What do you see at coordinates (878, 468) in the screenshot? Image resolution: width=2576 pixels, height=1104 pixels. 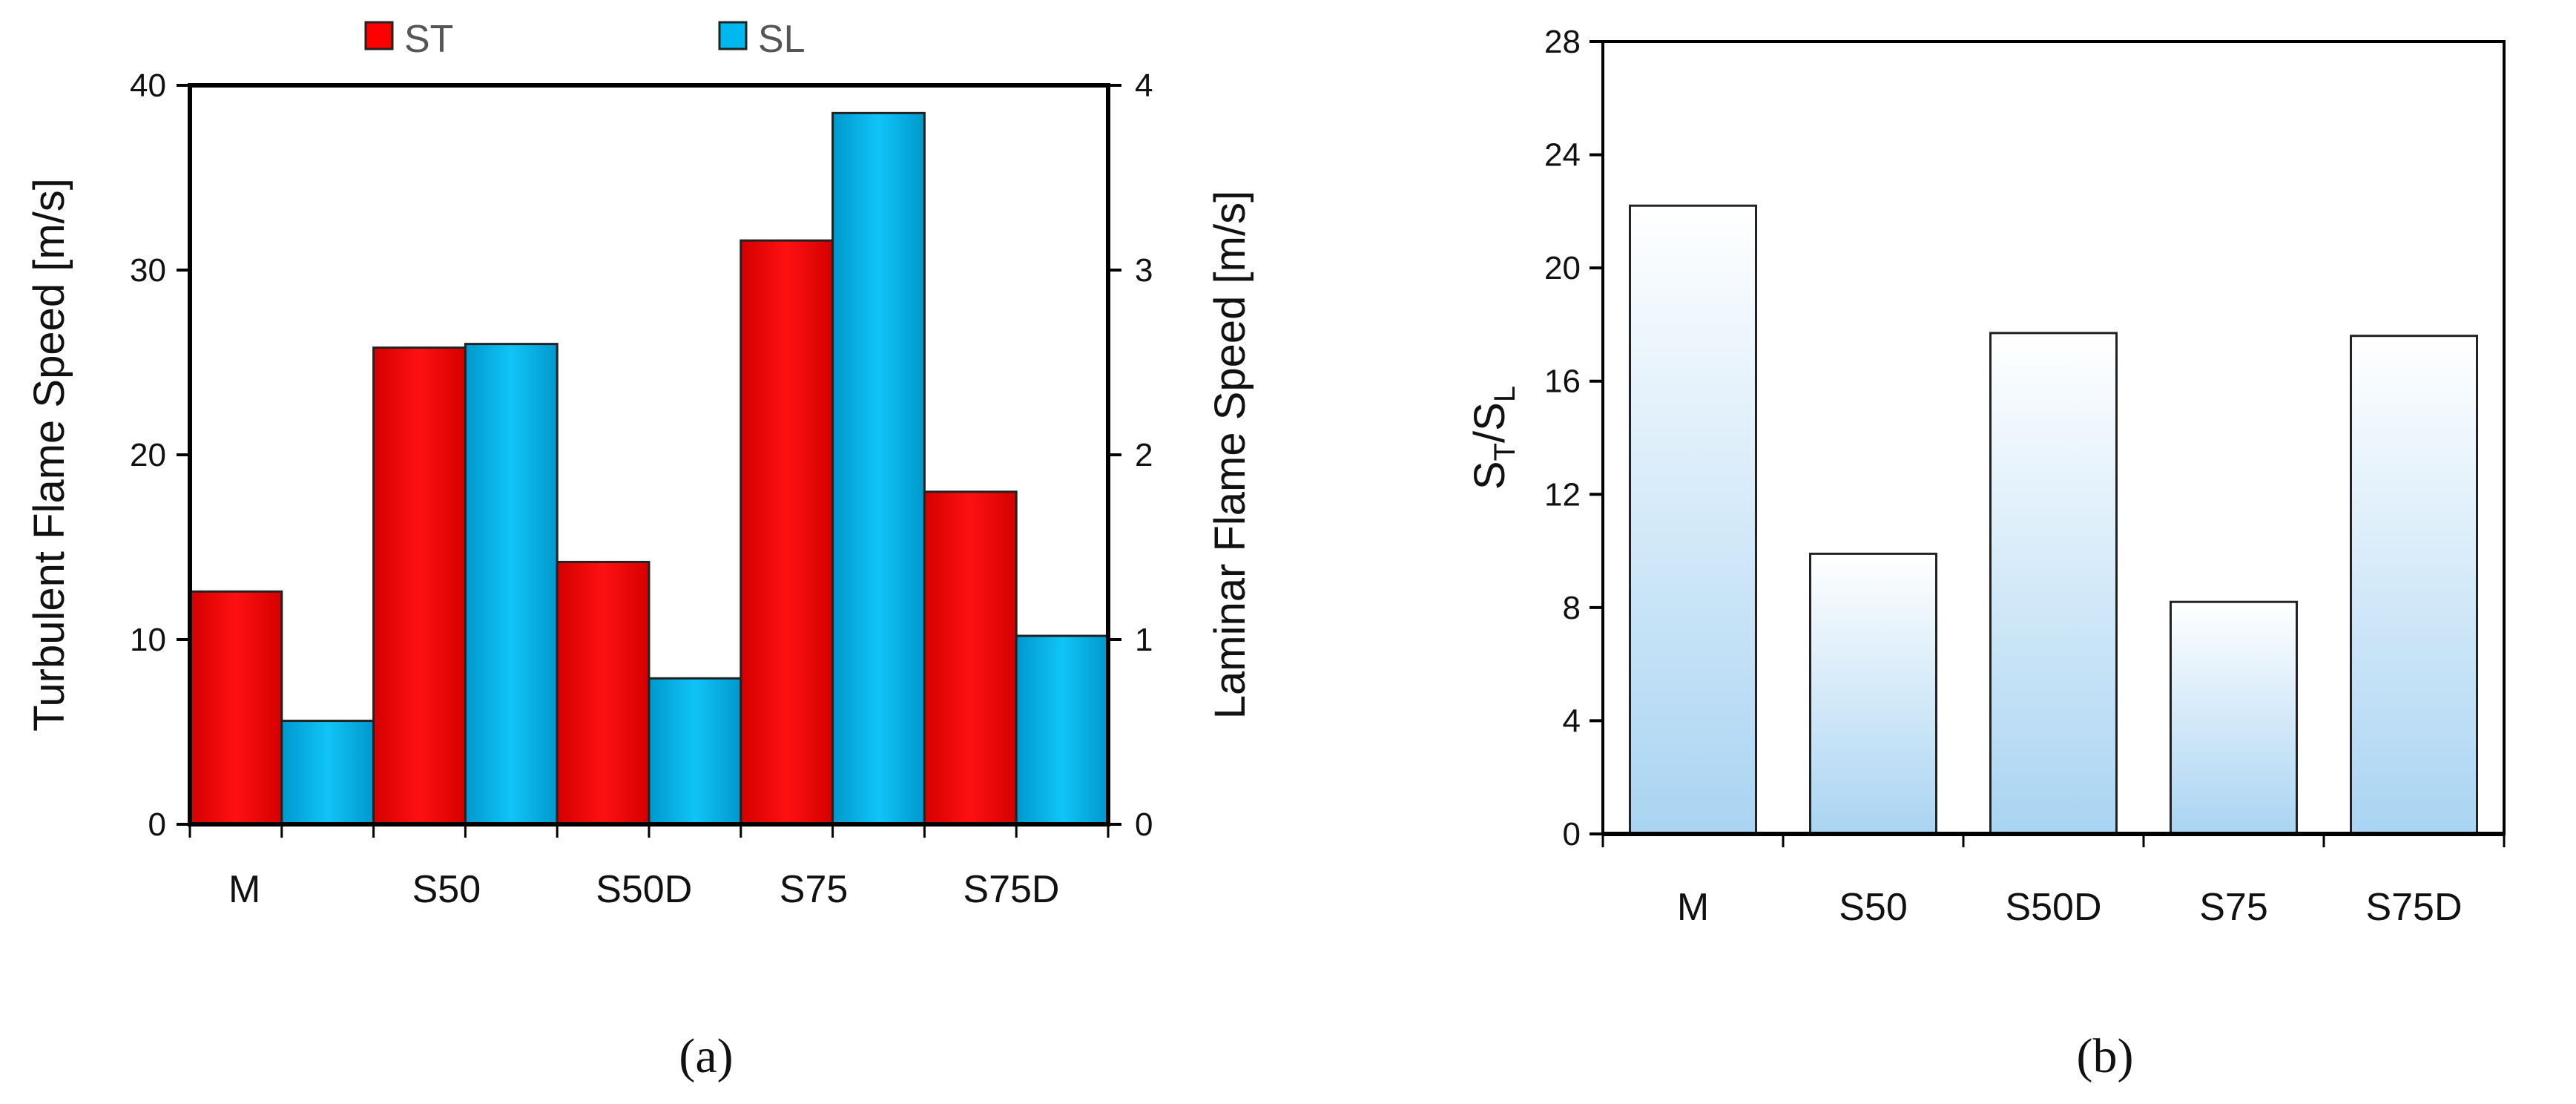 I see `bar-sl-s75` at bounding box center [878, 468].